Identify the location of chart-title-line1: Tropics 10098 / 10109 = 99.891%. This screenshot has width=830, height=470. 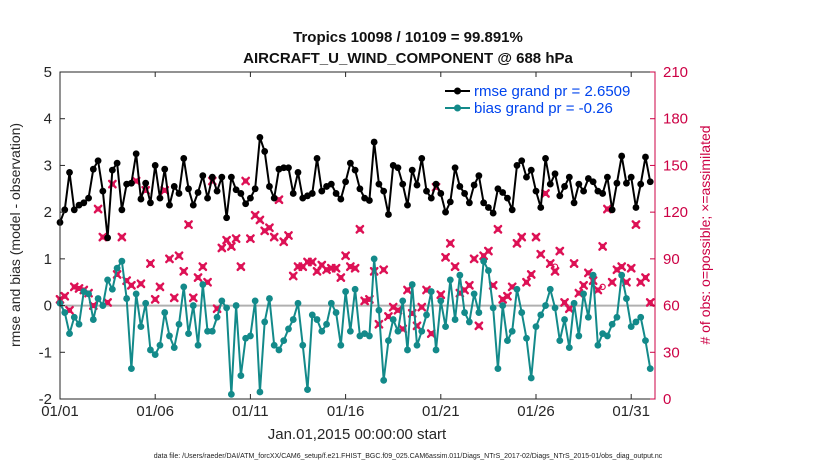
(408, 37).